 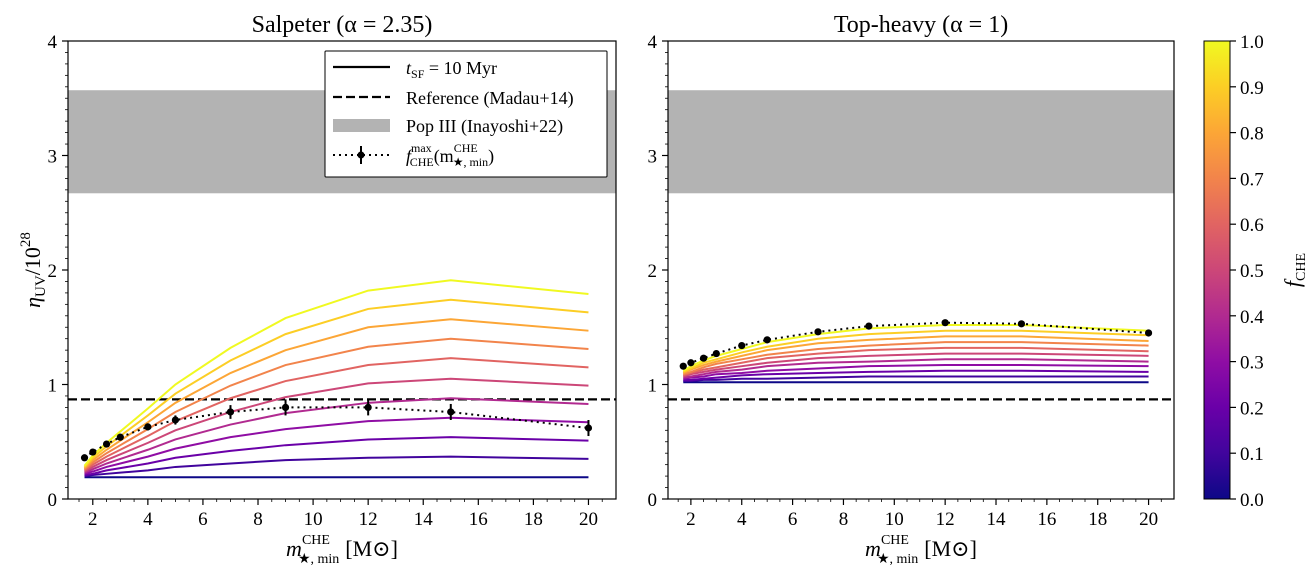 I want to click on series-line-f1.0, so click(x=336, y=373).